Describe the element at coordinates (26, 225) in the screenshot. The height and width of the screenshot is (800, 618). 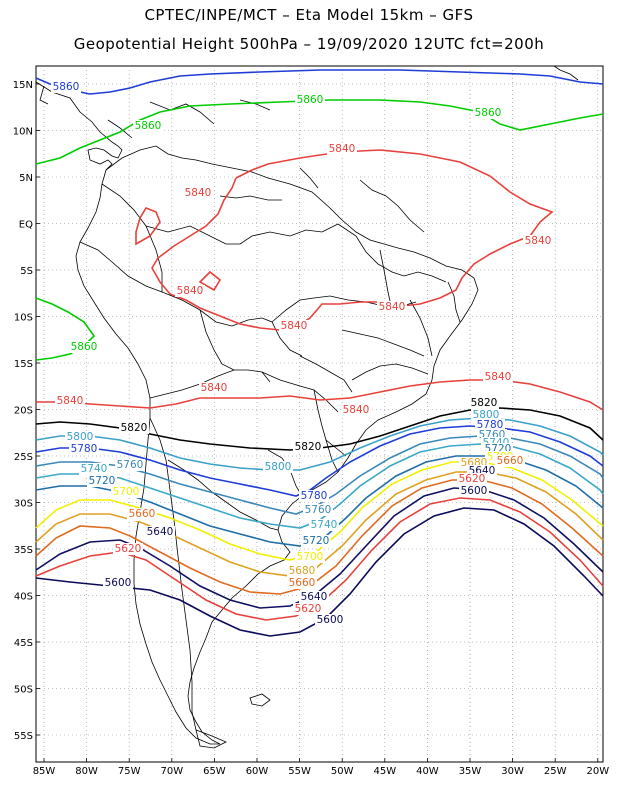
I see `lat-tick-label: EQ` at that location.